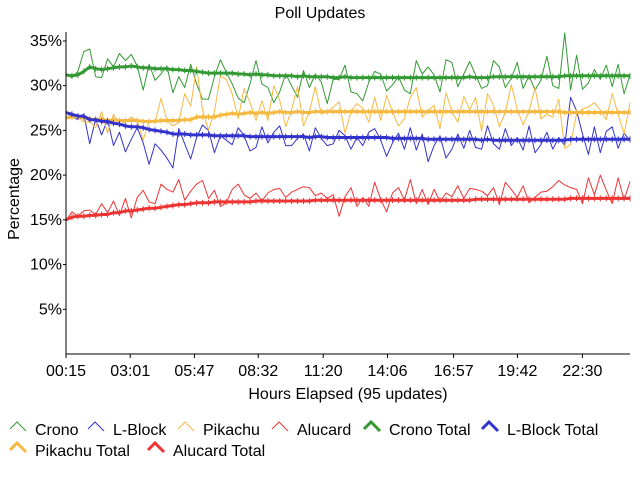 The height and width of the screenshot is (480, 640). I want to click on y-tick-label: 5%, so click(50, 309).